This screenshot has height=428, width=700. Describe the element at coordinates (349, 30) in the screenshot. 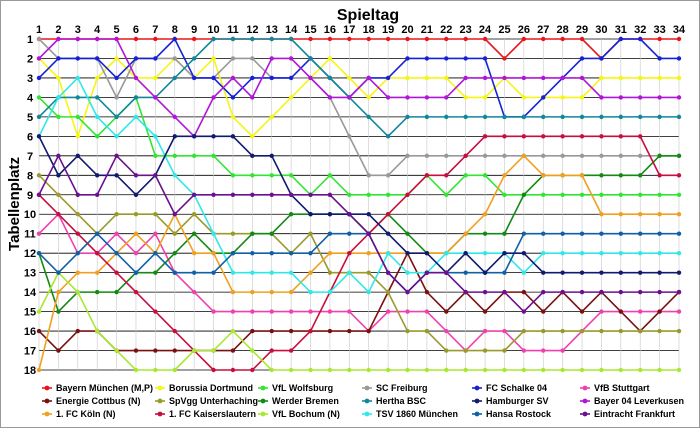

I see `x-tick-label: 17` at that location.